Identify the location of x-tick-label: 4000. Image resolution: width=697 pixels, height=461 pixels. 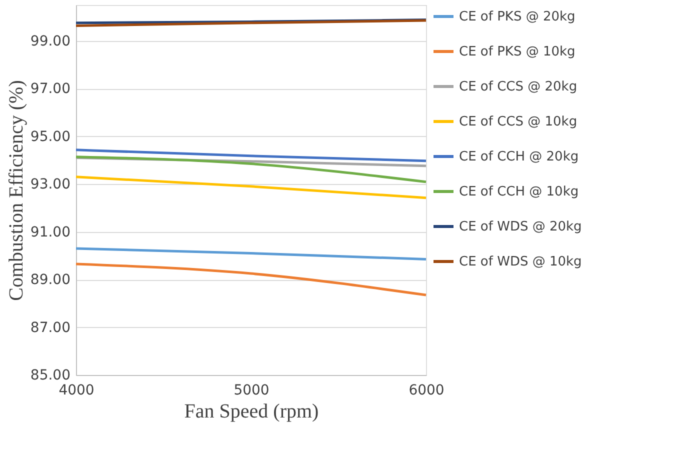
(76, 390).